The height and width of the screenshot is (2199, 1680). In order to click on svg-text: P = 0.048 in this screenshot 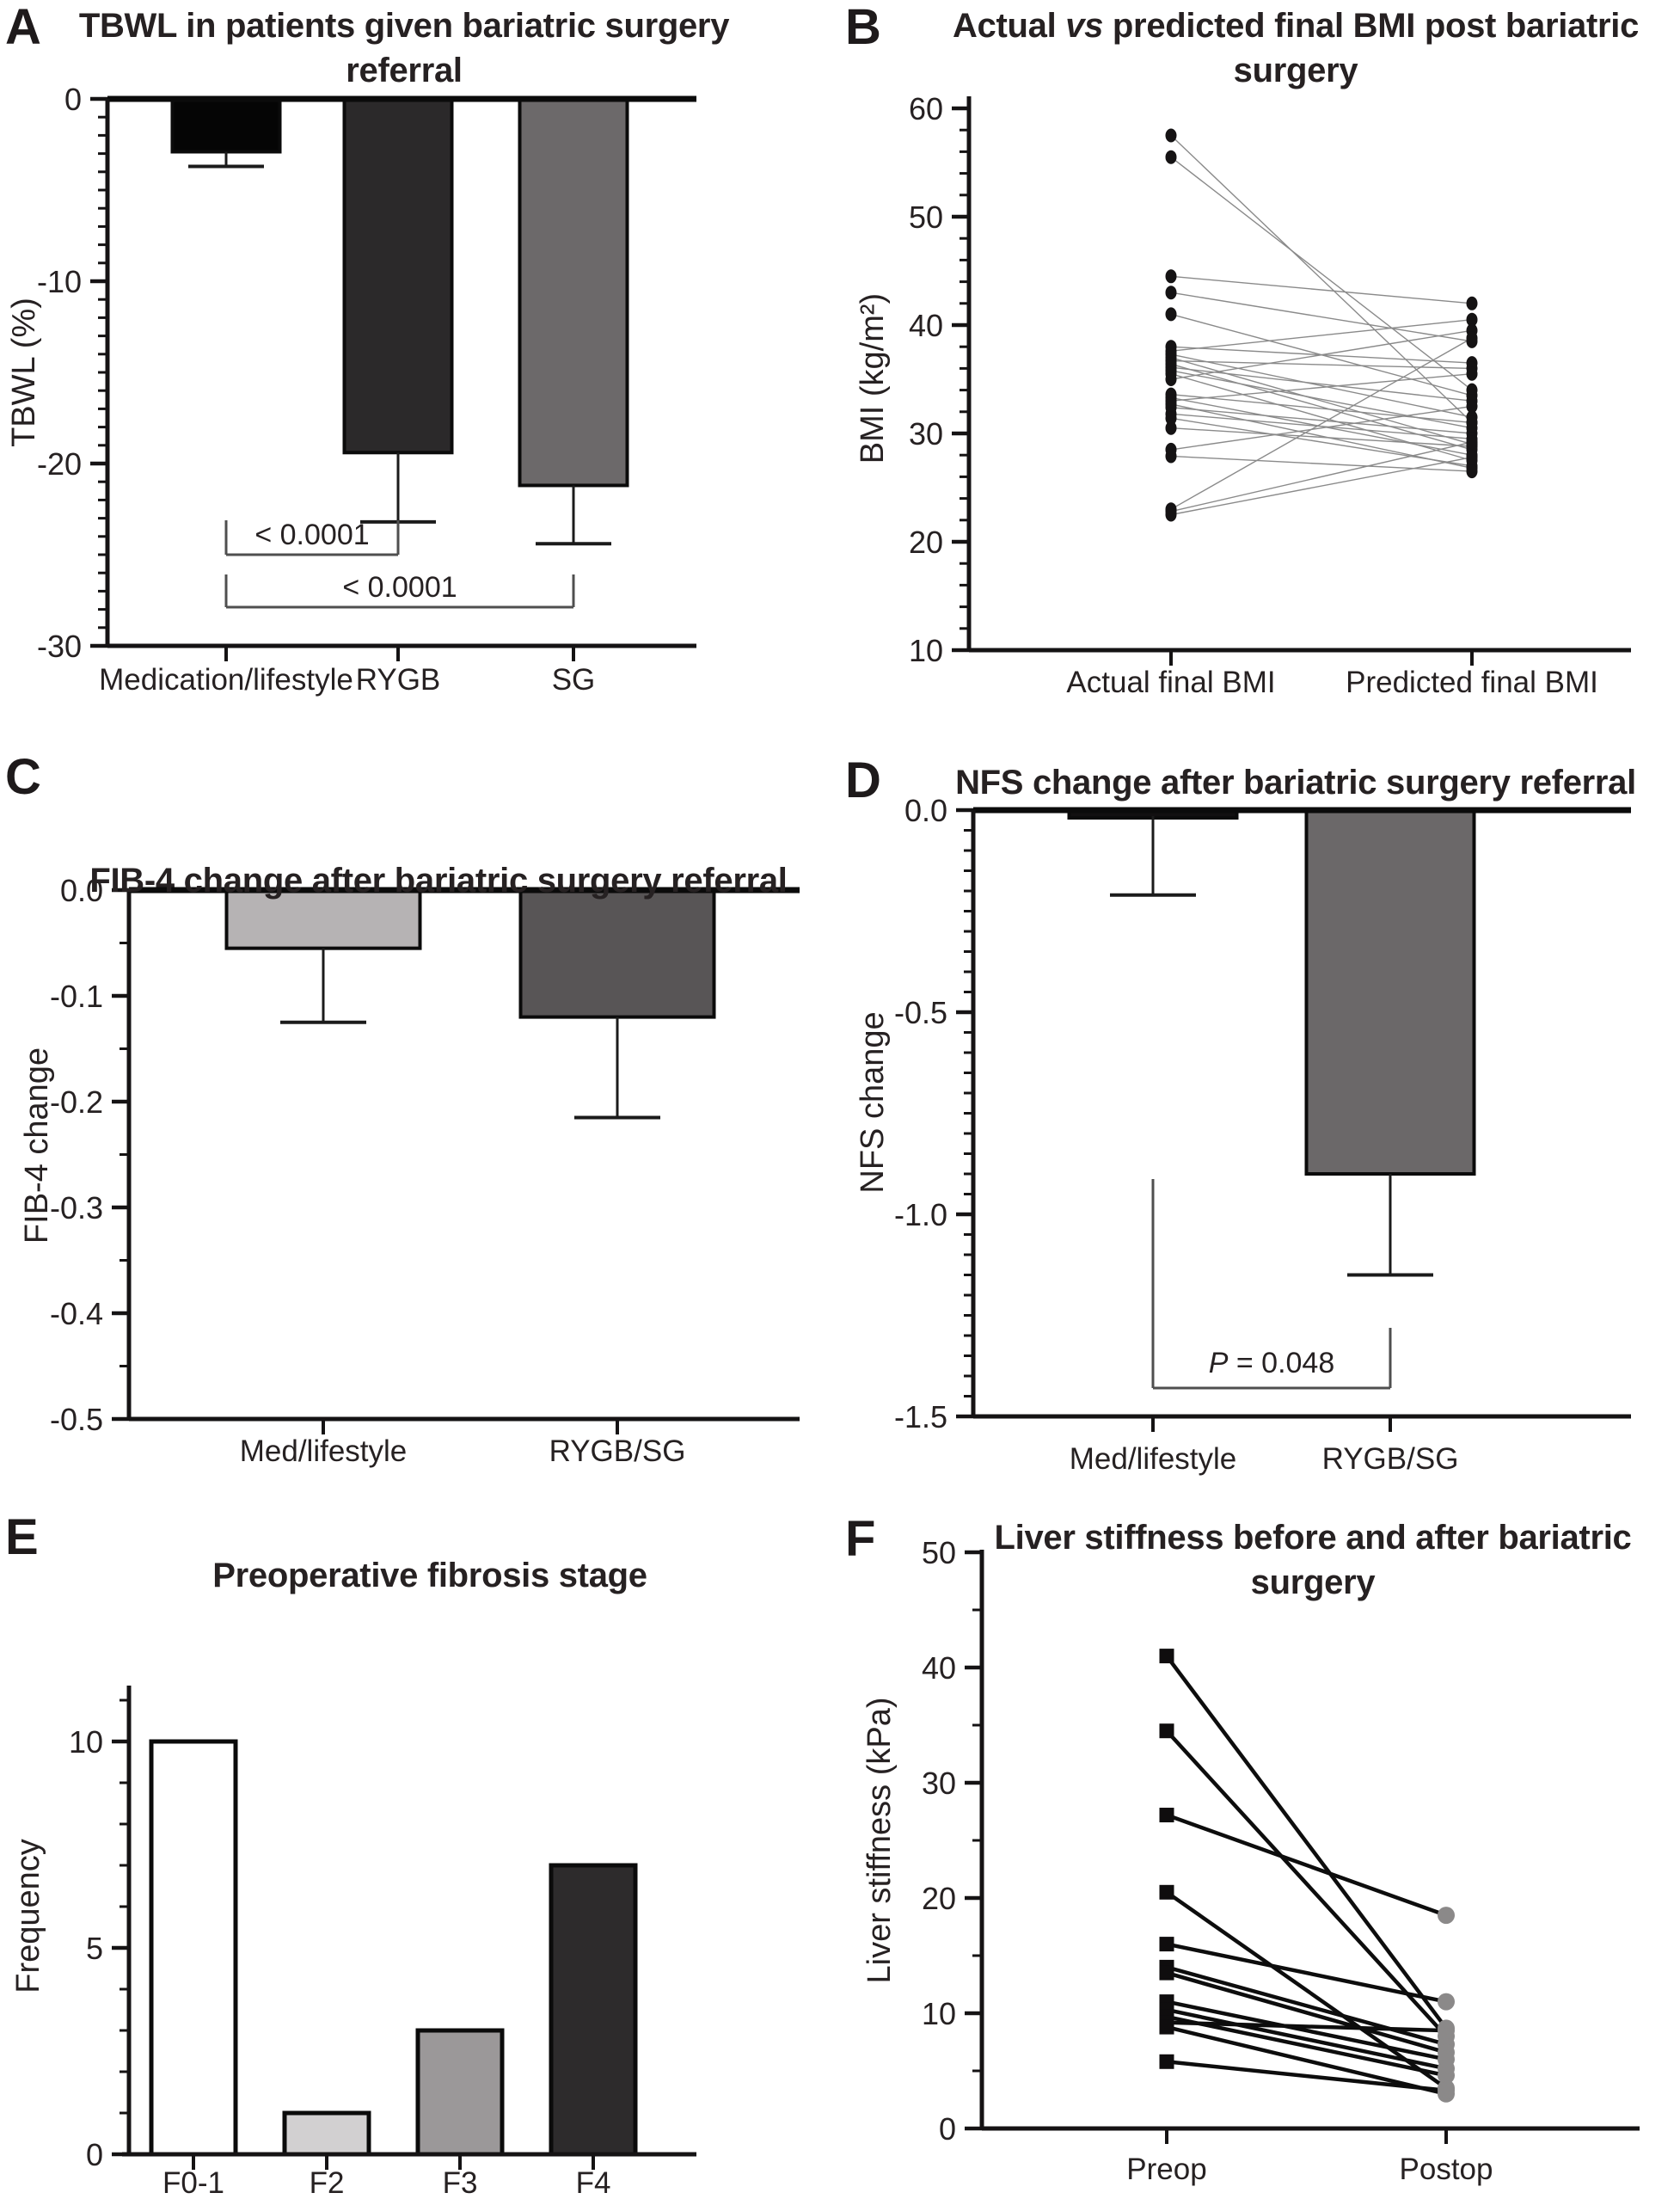, I will do `click(1272, 1363)`.